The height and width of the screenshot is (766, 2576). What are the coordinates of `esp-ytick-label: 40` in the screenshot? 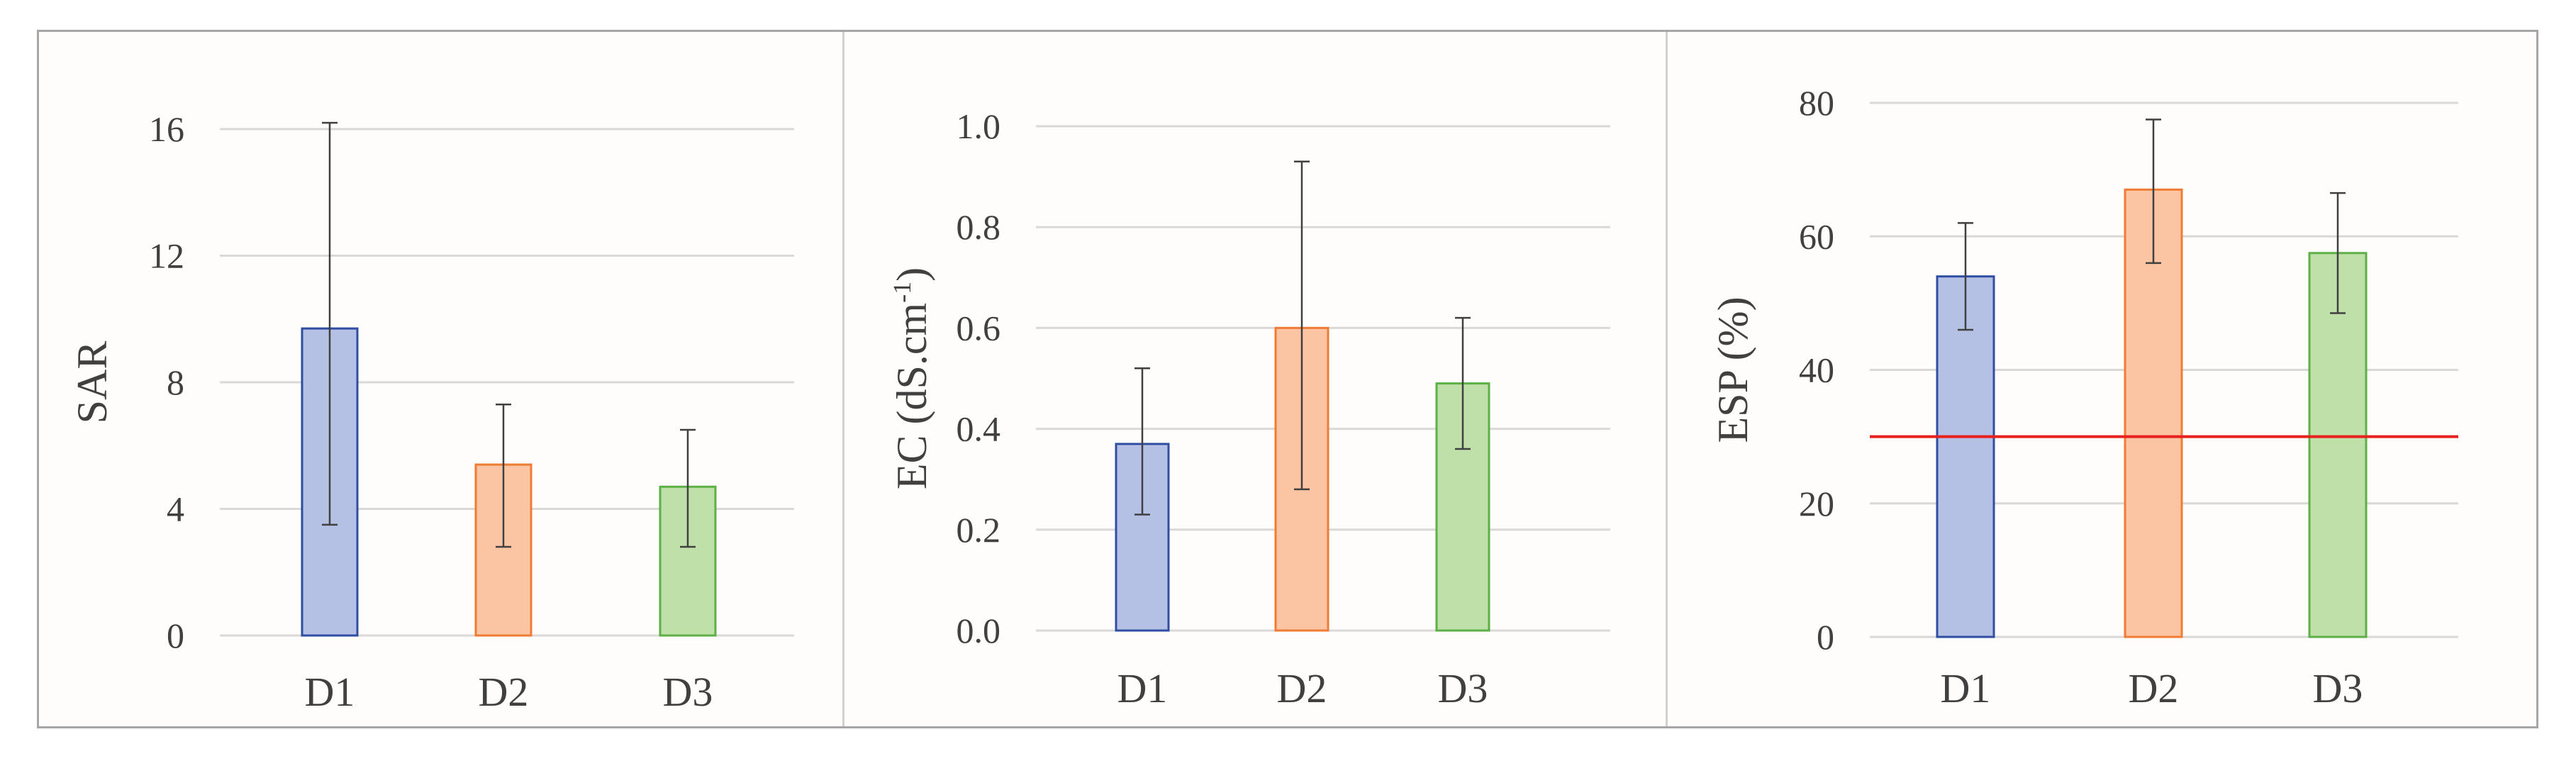 It's located at (1816, 370).